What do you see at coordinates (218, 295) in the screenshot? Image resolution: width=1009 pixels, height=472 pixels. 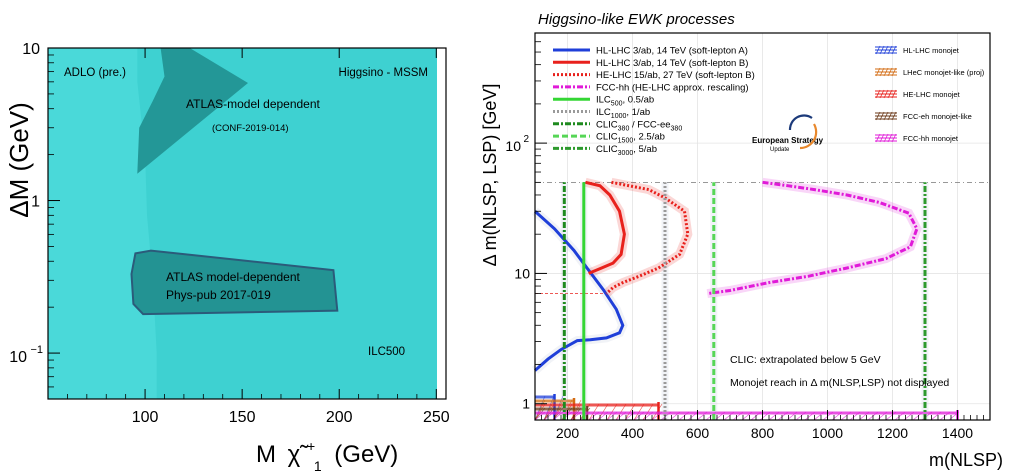 I see `physpub-line2: Phys-pub 2017-019` at bounding box center [218, 295].